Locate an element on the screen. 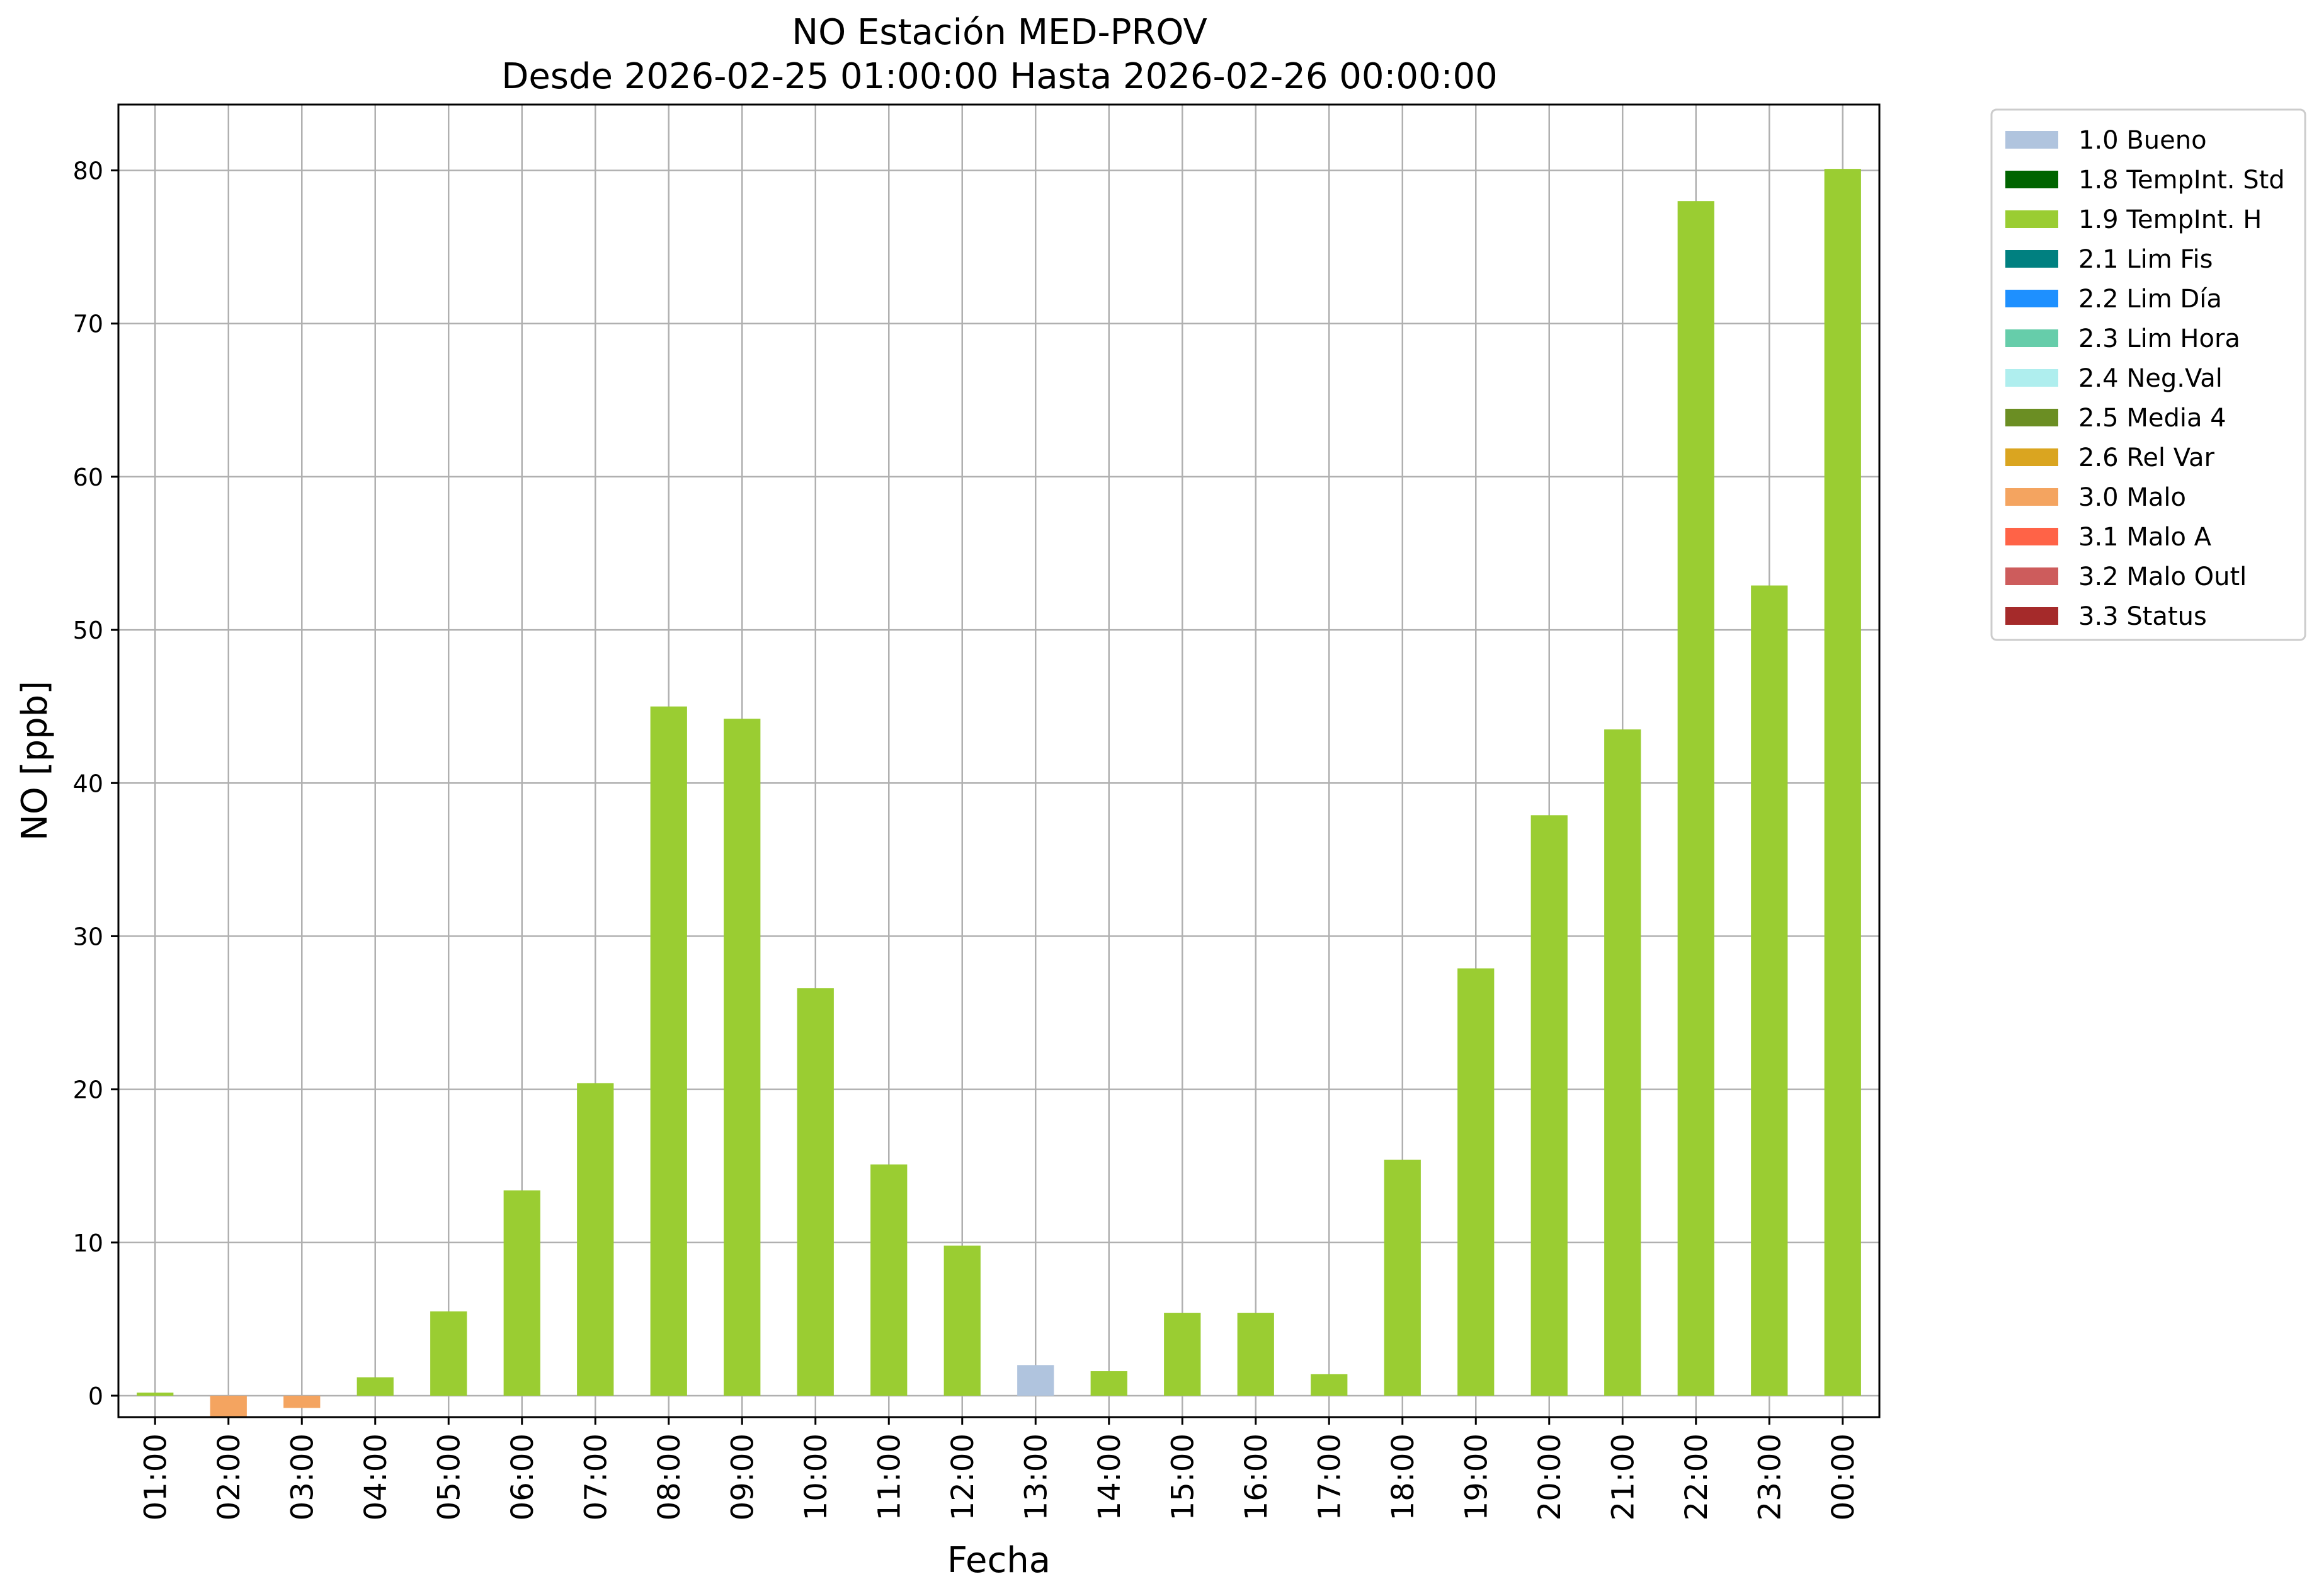  legend-label: 3.2 Malo Outl is located at coordinates (2162, 576).